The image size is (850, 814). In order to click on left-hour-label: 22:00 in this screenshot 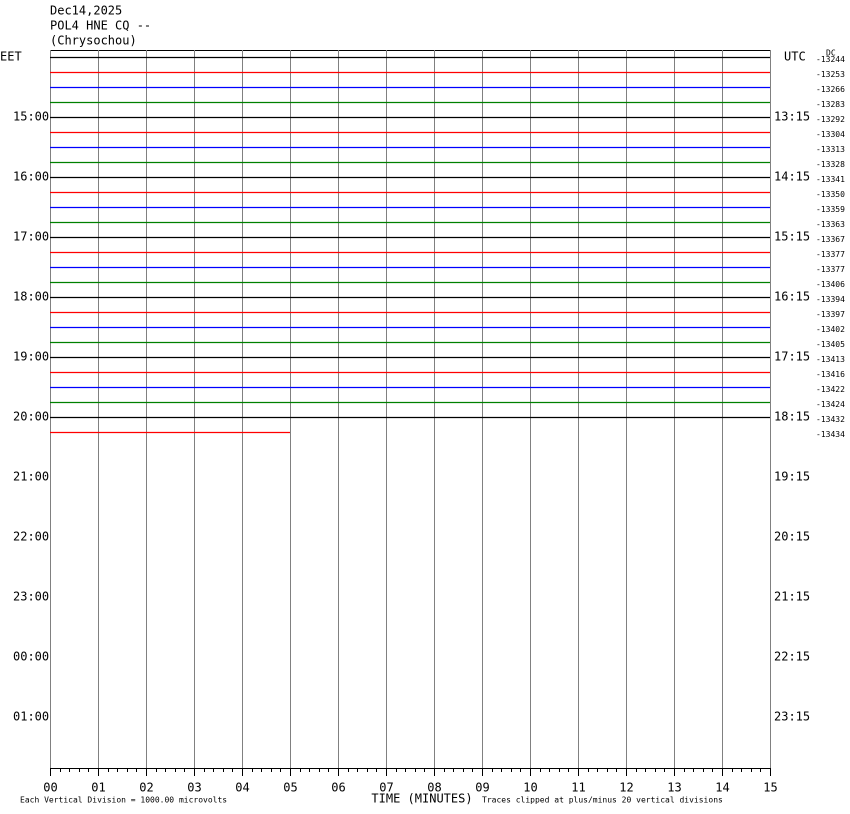, I will do `click(31, 537)`.